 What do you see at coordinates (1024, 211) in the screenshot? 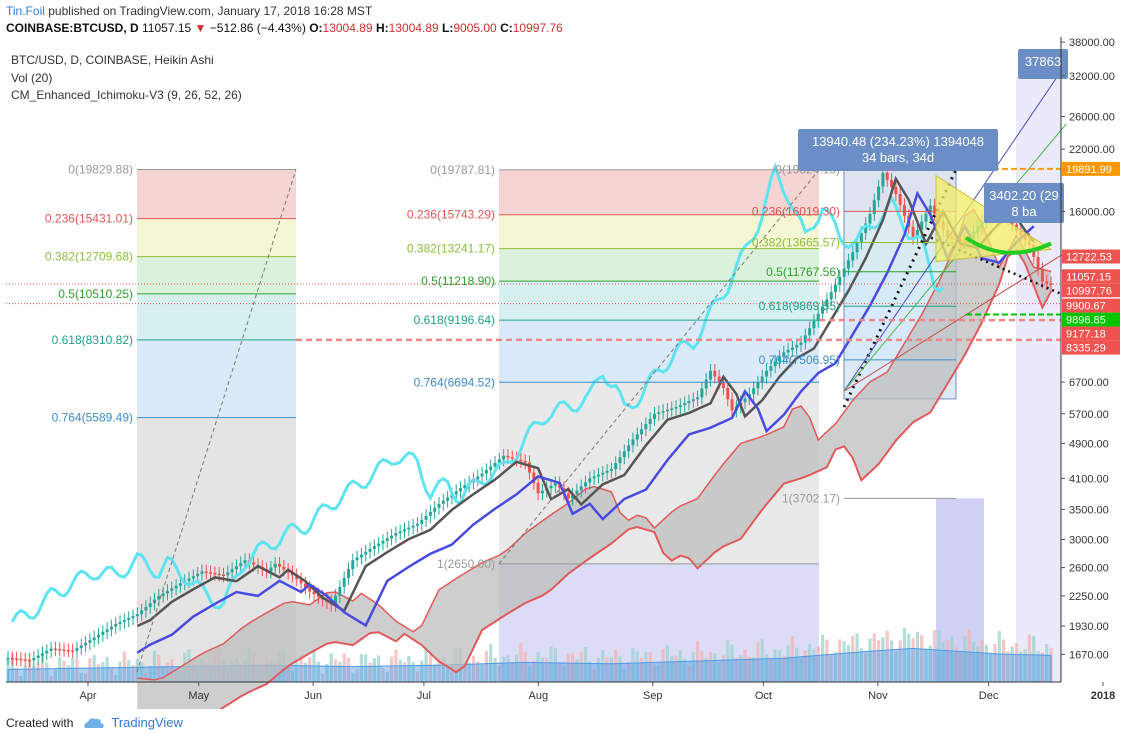
I see `measure-label-line2: 8 ba` at bounding box center [1024, 211].